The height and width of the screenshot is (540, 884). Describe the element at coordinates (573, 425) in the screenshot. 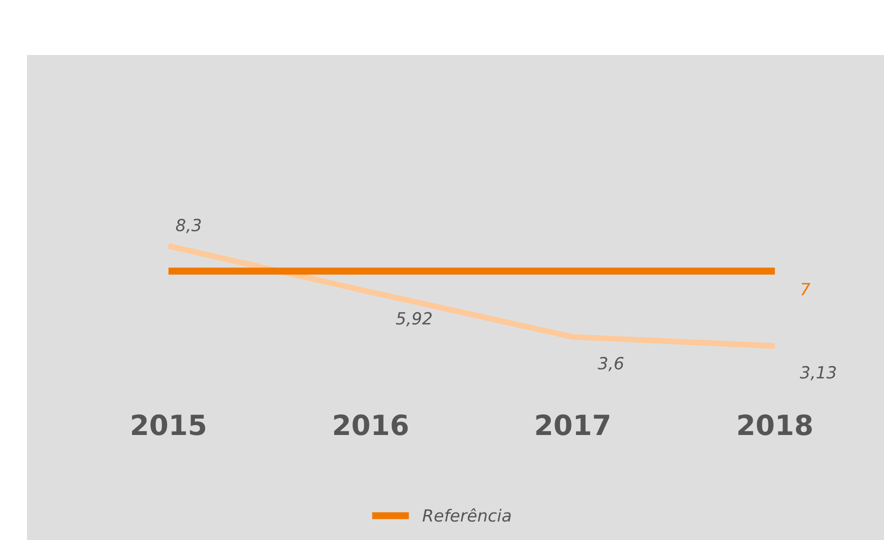

I see `x-tick-label: 2017` at that location.